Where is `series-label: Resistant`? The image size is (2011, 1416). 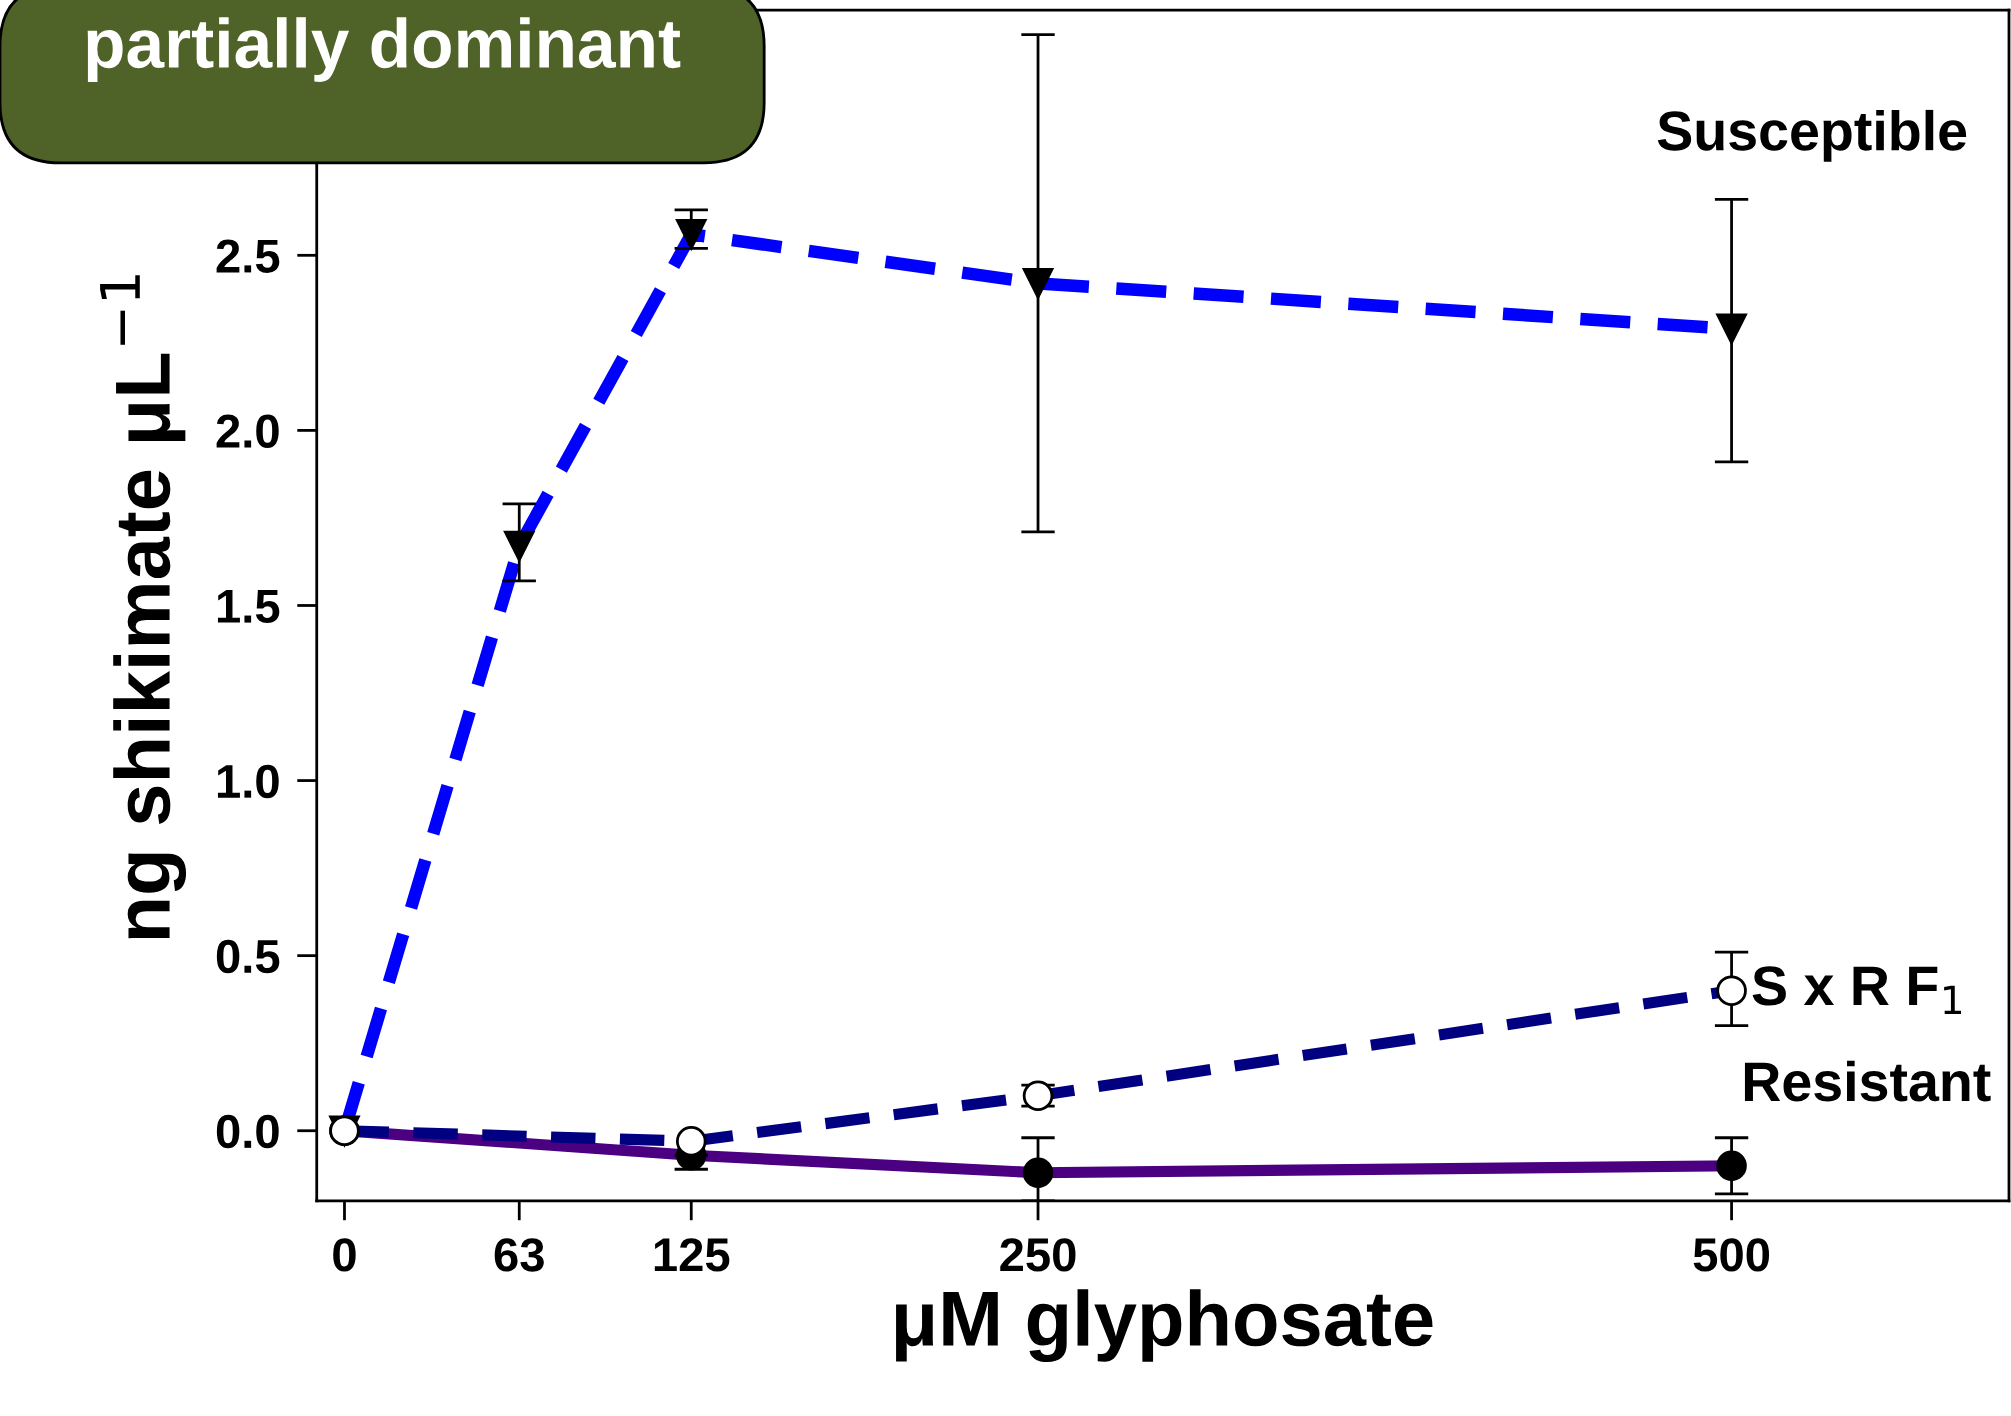 series-label: Resistant is located at coordinates (1867, 1081).